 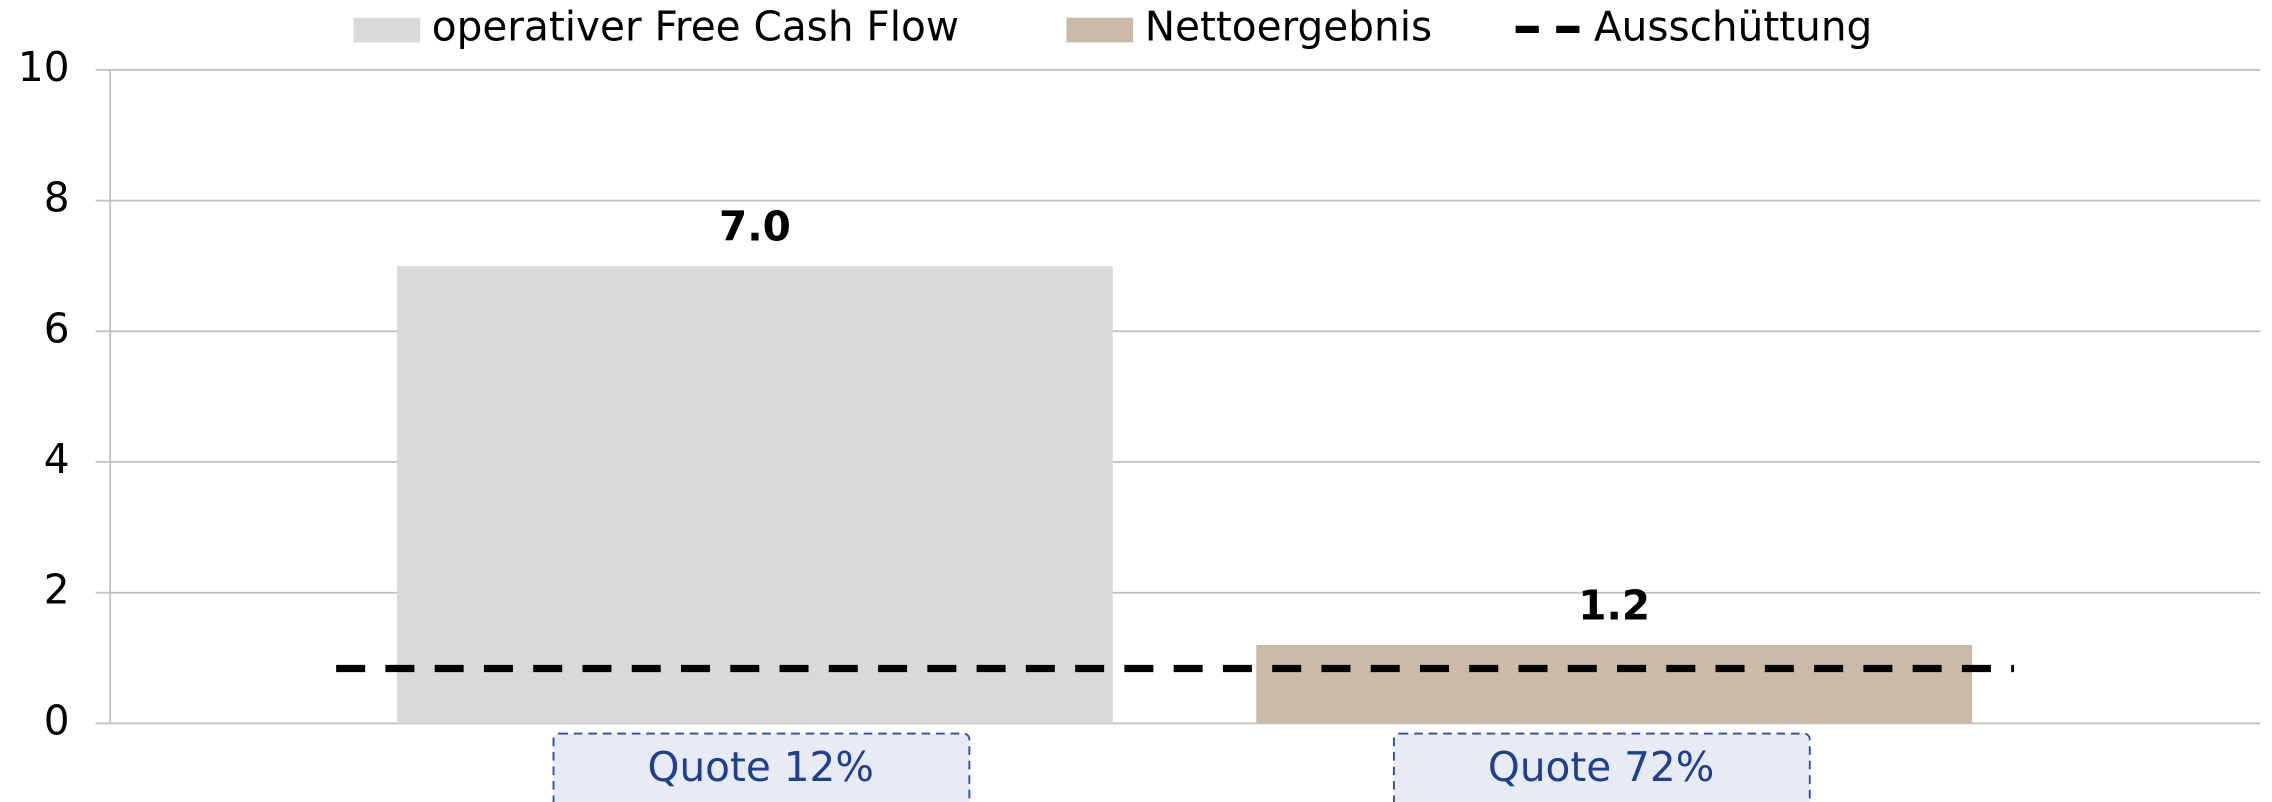 What do you see at coordinates (57, 720) in the screenshot?
I see `y-tick-label: 0` at bounding box center [57, 720].